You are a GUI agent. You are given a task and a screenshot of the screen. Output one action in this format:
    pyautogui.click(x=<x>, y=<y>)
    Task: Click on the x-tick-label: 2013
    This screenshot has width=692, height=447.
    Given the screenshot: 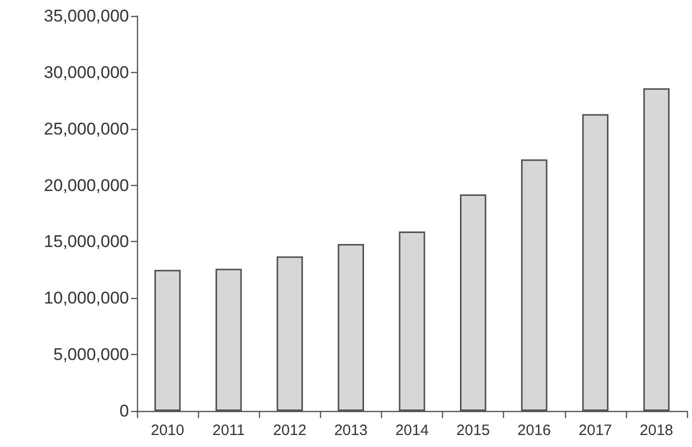 What is the action you would take?
    pyautogui.click(x=351, y=430)
    